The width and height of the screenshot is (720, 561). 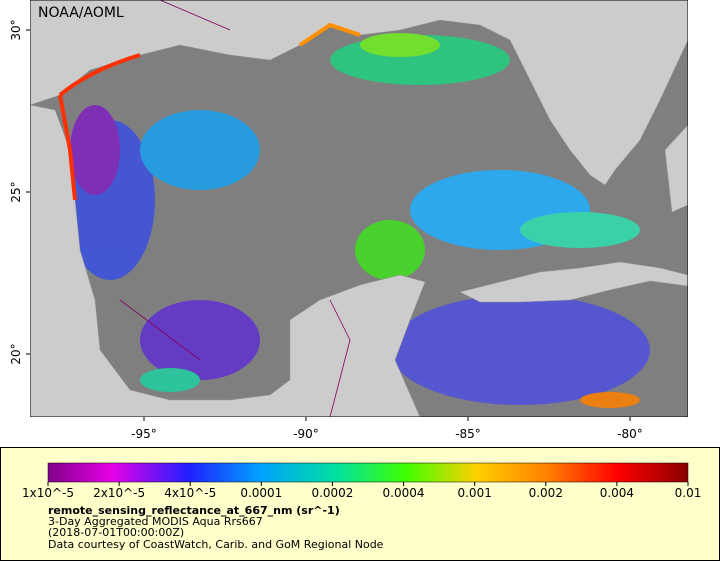 I want to click on credit: NOAA/AOML, so click(x=81, y=13).